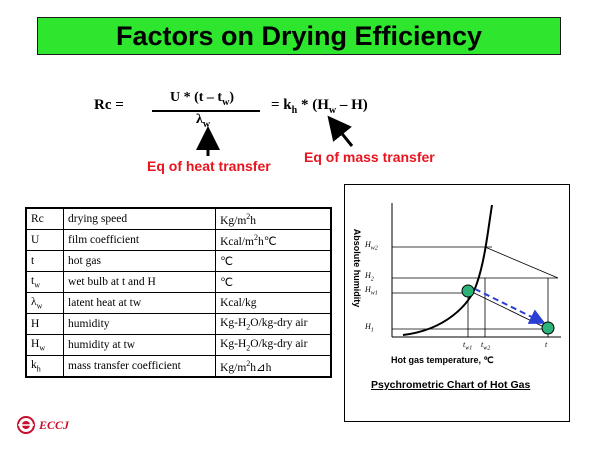  I want to click on desc-cell: latent heat at tw, so click(140, 303).